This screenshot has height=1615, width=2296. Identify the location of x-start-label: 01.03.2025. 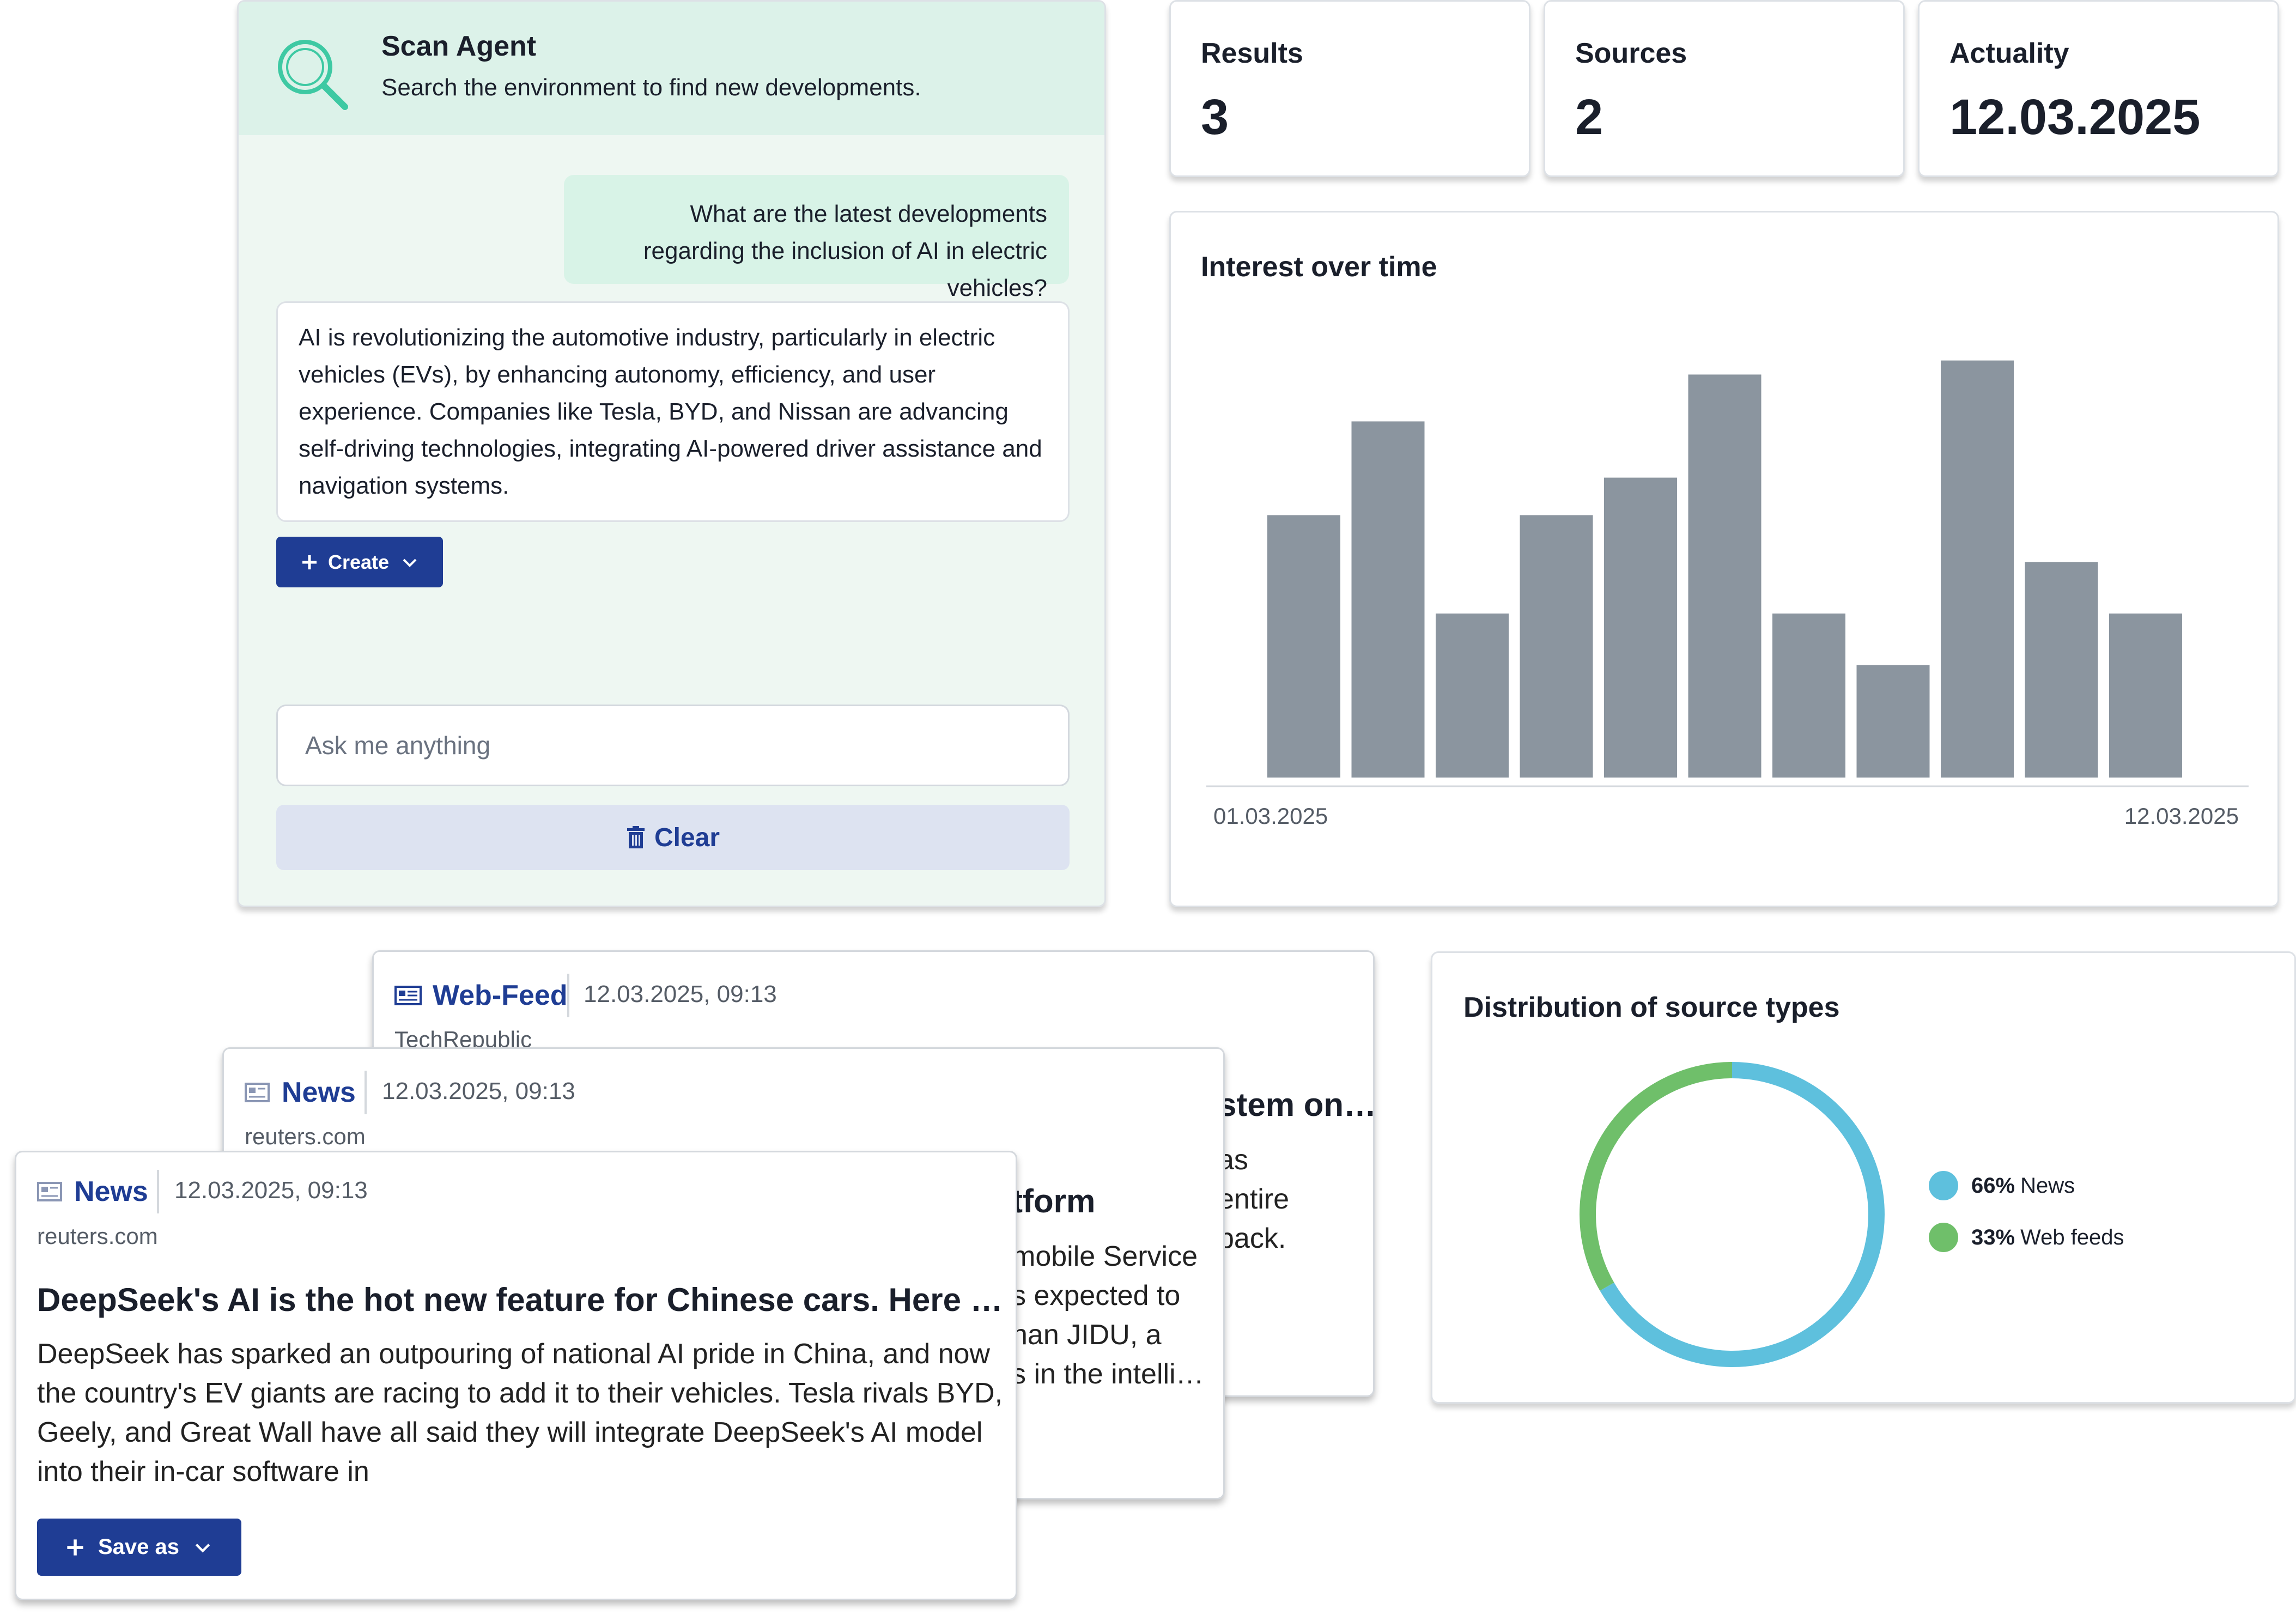
(1271, 816).